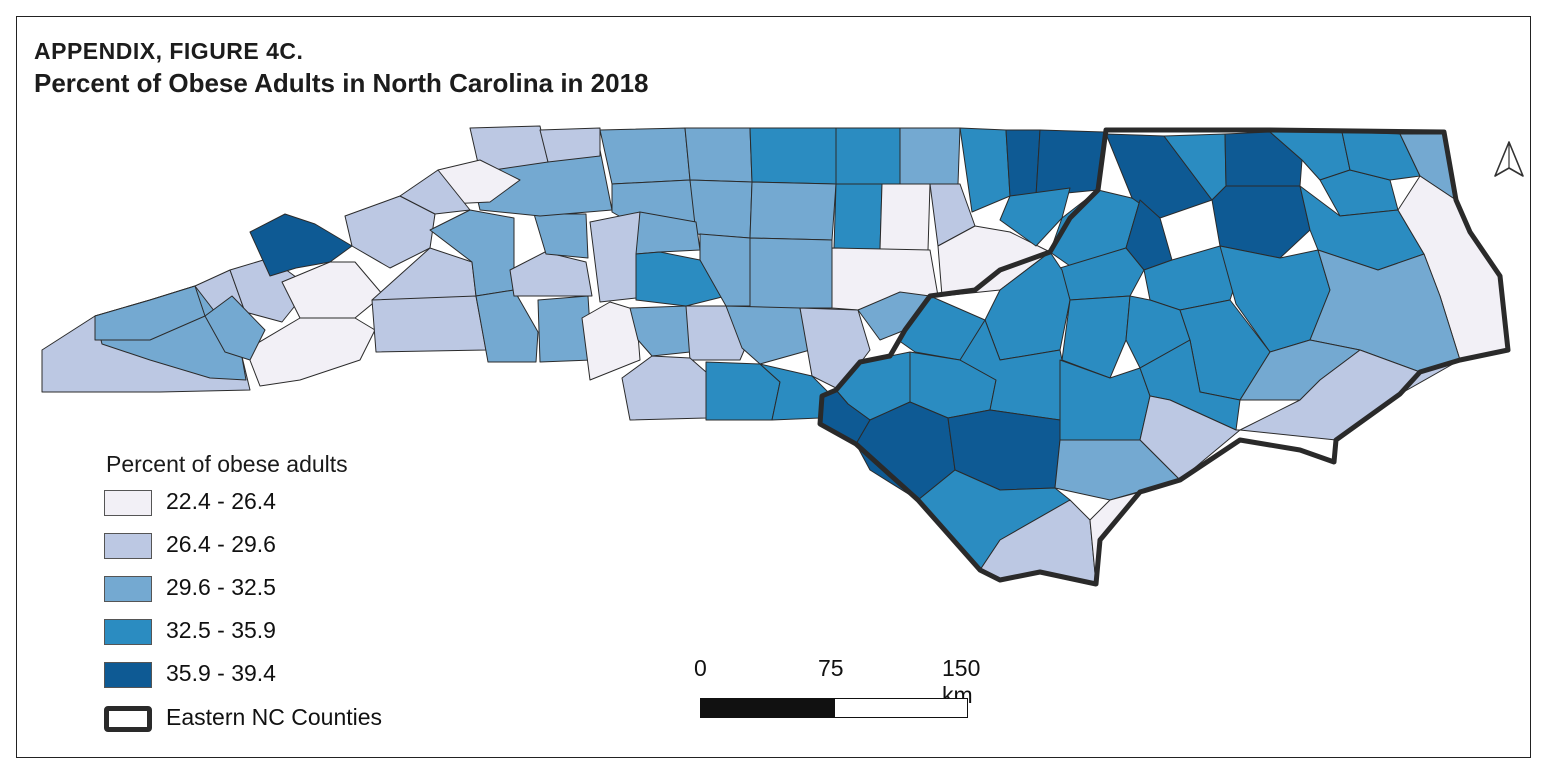 This screenshot has width=1549, height=774. Describe the element at coordinates (274, 717) in the screenshot. I see `legend-outline-label: Eastern NC Counties` at that location.